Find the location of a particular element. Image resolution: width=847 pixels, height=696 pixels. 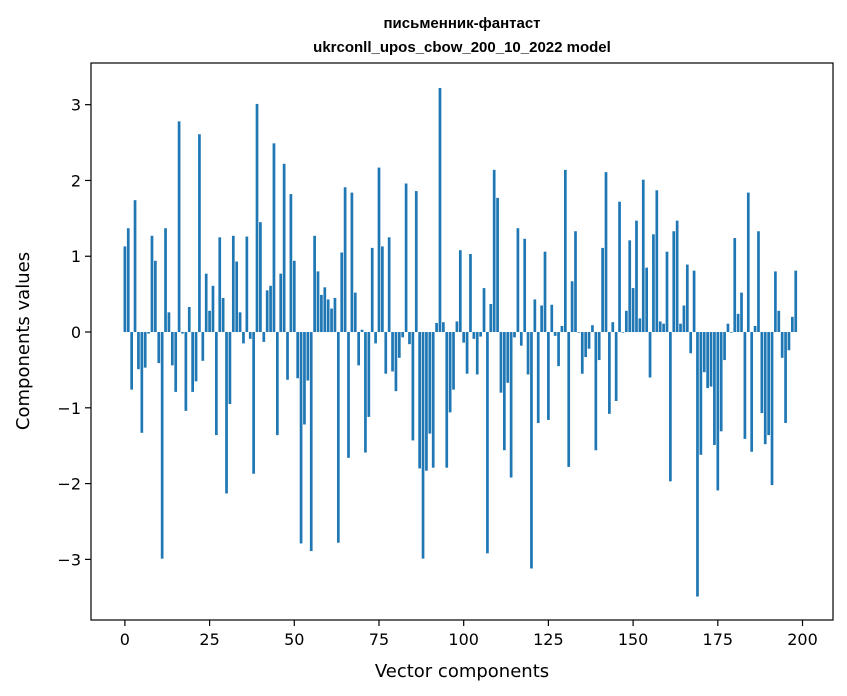

y-tick-label--1: −1 is located at coordinates (69, 408).